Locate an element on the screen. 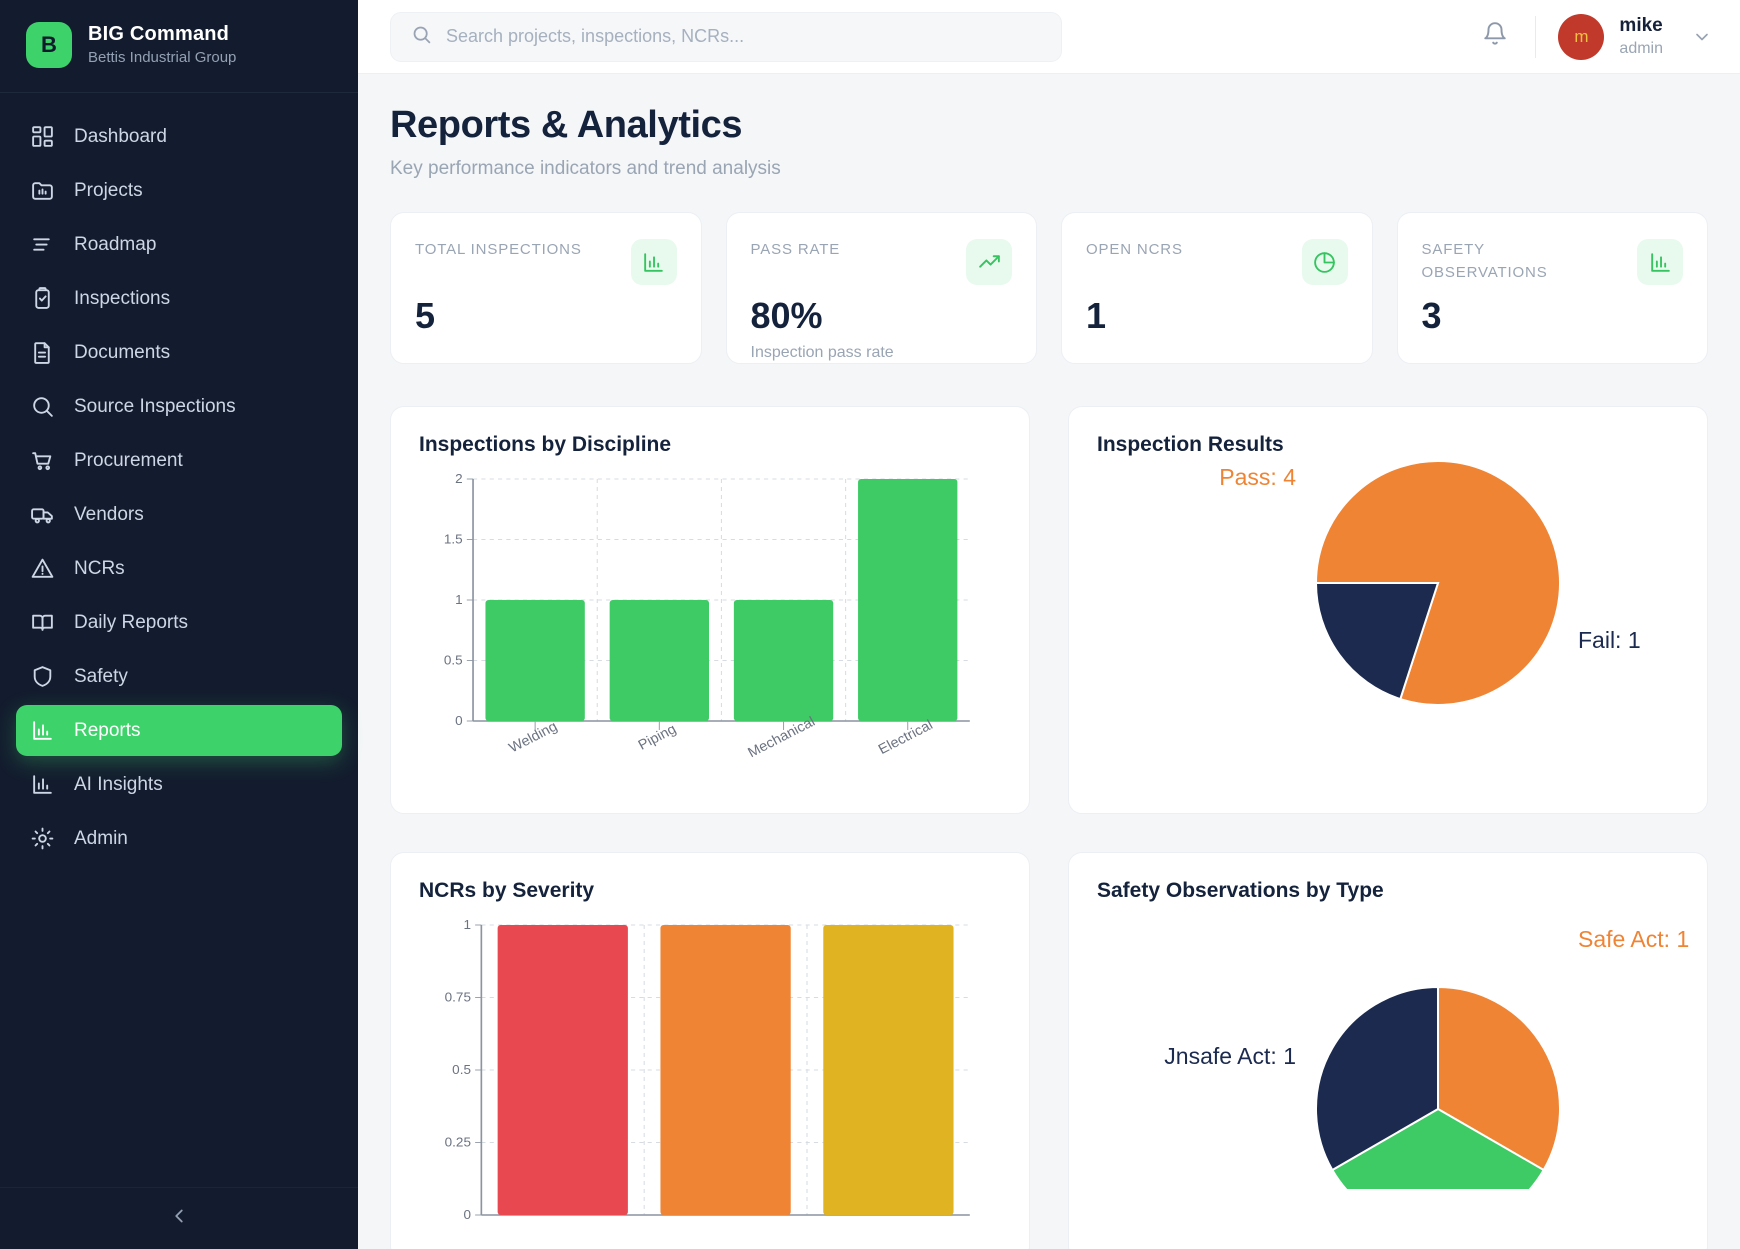 The width and height of the screenshot is (1740, 1249). notifications-button is located at coordinates (1495, 37).